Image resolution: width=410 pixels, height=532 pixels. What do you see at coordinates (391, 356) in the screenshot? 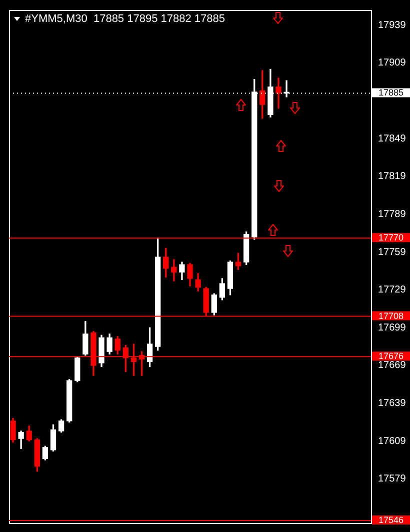
I see `ref-line-label: 17676` at bounding box center [391, 356].